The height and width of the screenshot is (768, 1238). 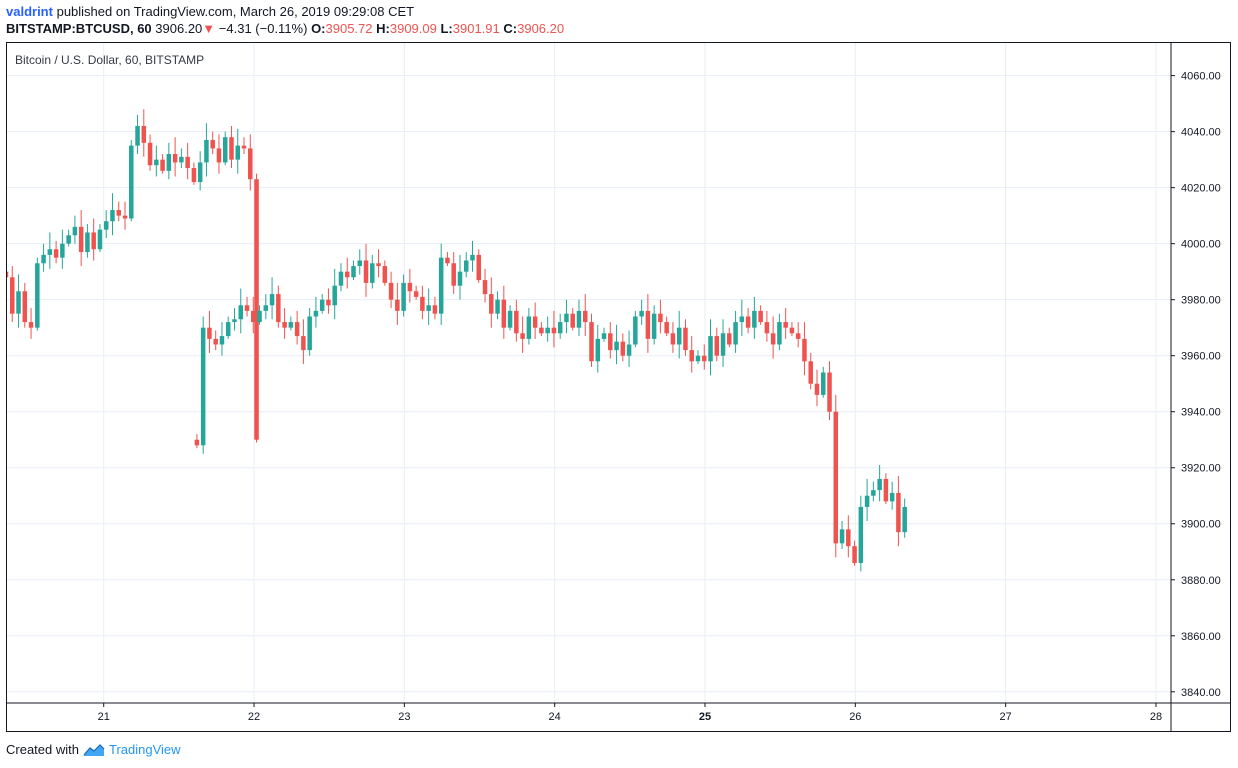 I want to click on author-link: valdrint, so click(x=29, y=11).